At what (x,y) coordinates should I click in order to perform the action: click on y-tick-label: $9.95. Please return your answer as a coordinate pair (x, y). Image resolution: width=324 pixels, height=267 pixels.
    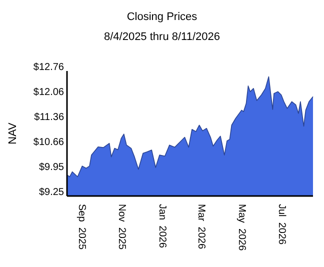
    Looking at the image, I should click on (51, 168).